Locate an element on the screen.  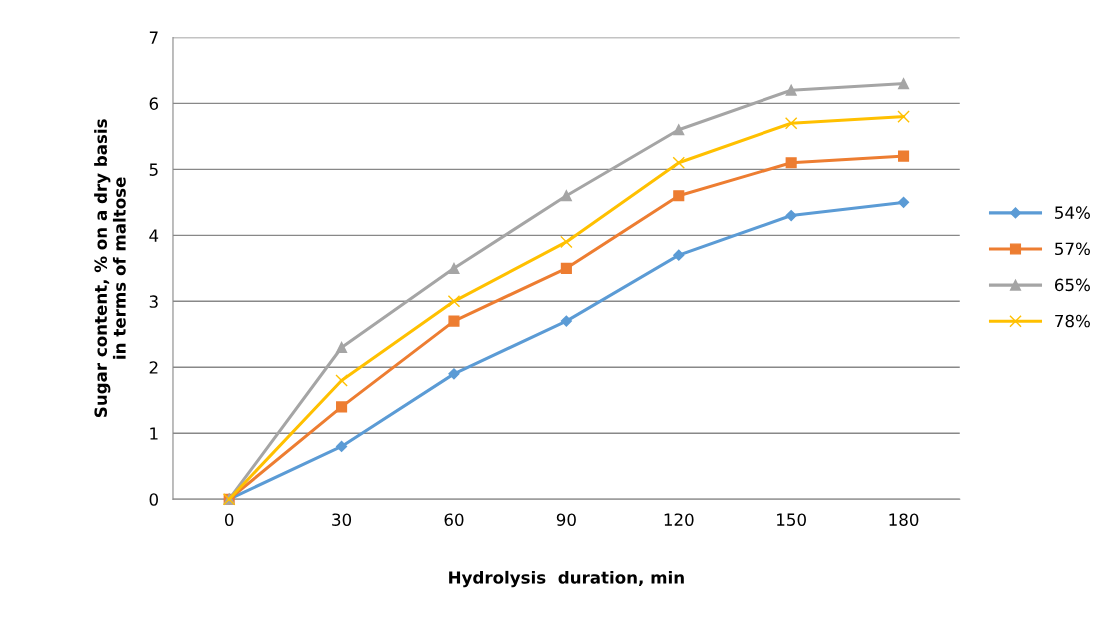
y-tick-label: 3 is located at coordinates (153, 301).